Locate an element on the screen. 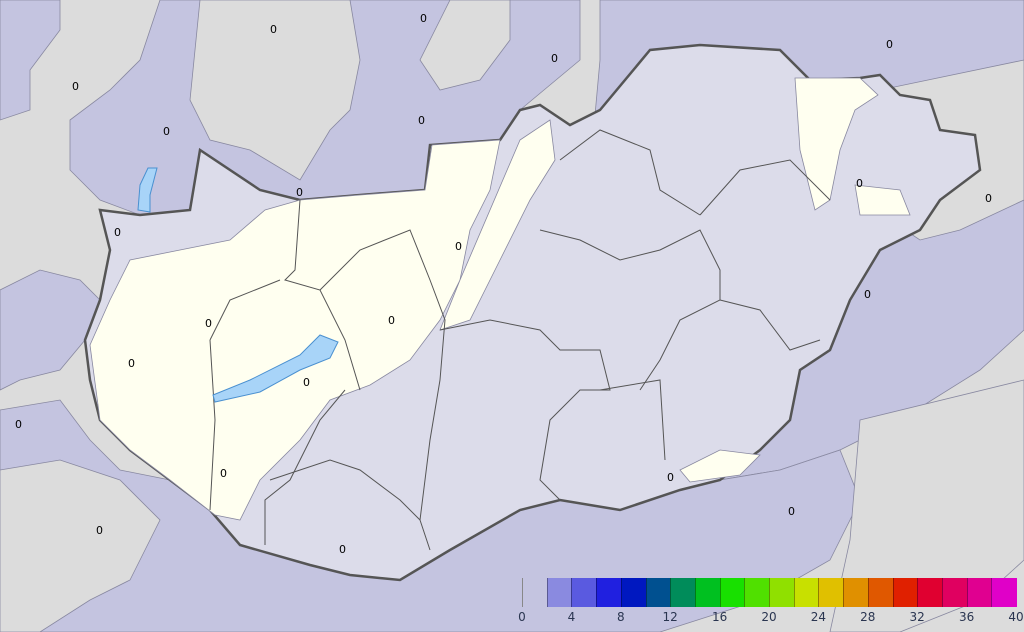  legend-tick-label: 40 is located at coordinates (1016, 617).